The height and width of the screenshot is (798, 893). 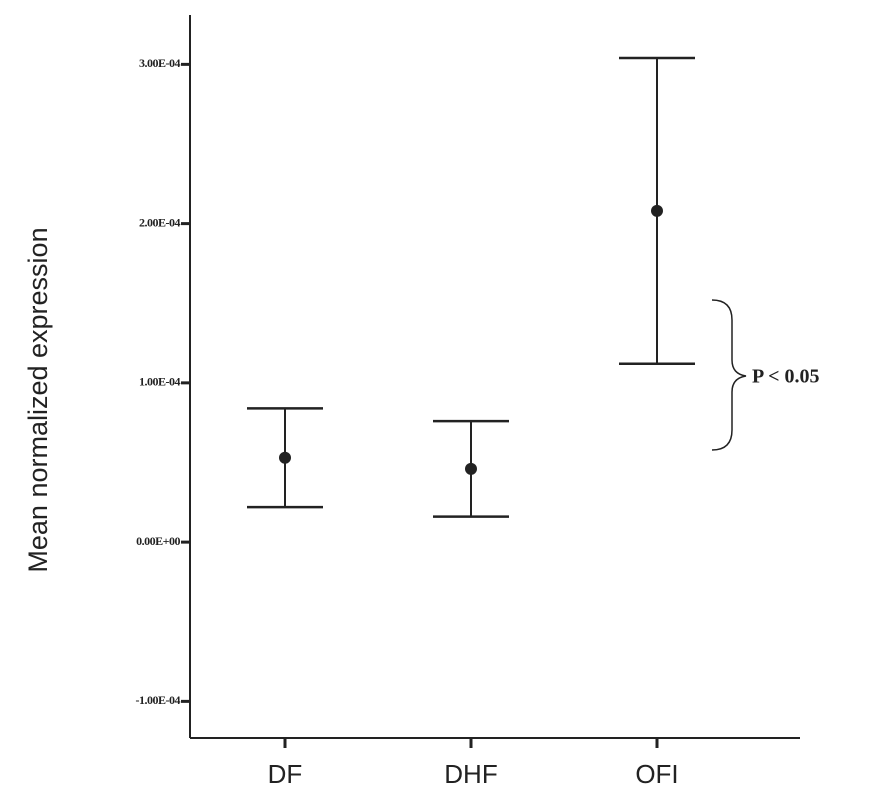 What do you see at coordinates (656, 774) in the screenshot?
I see `x-tick-label: OFI` at bounding box center [656, 774].